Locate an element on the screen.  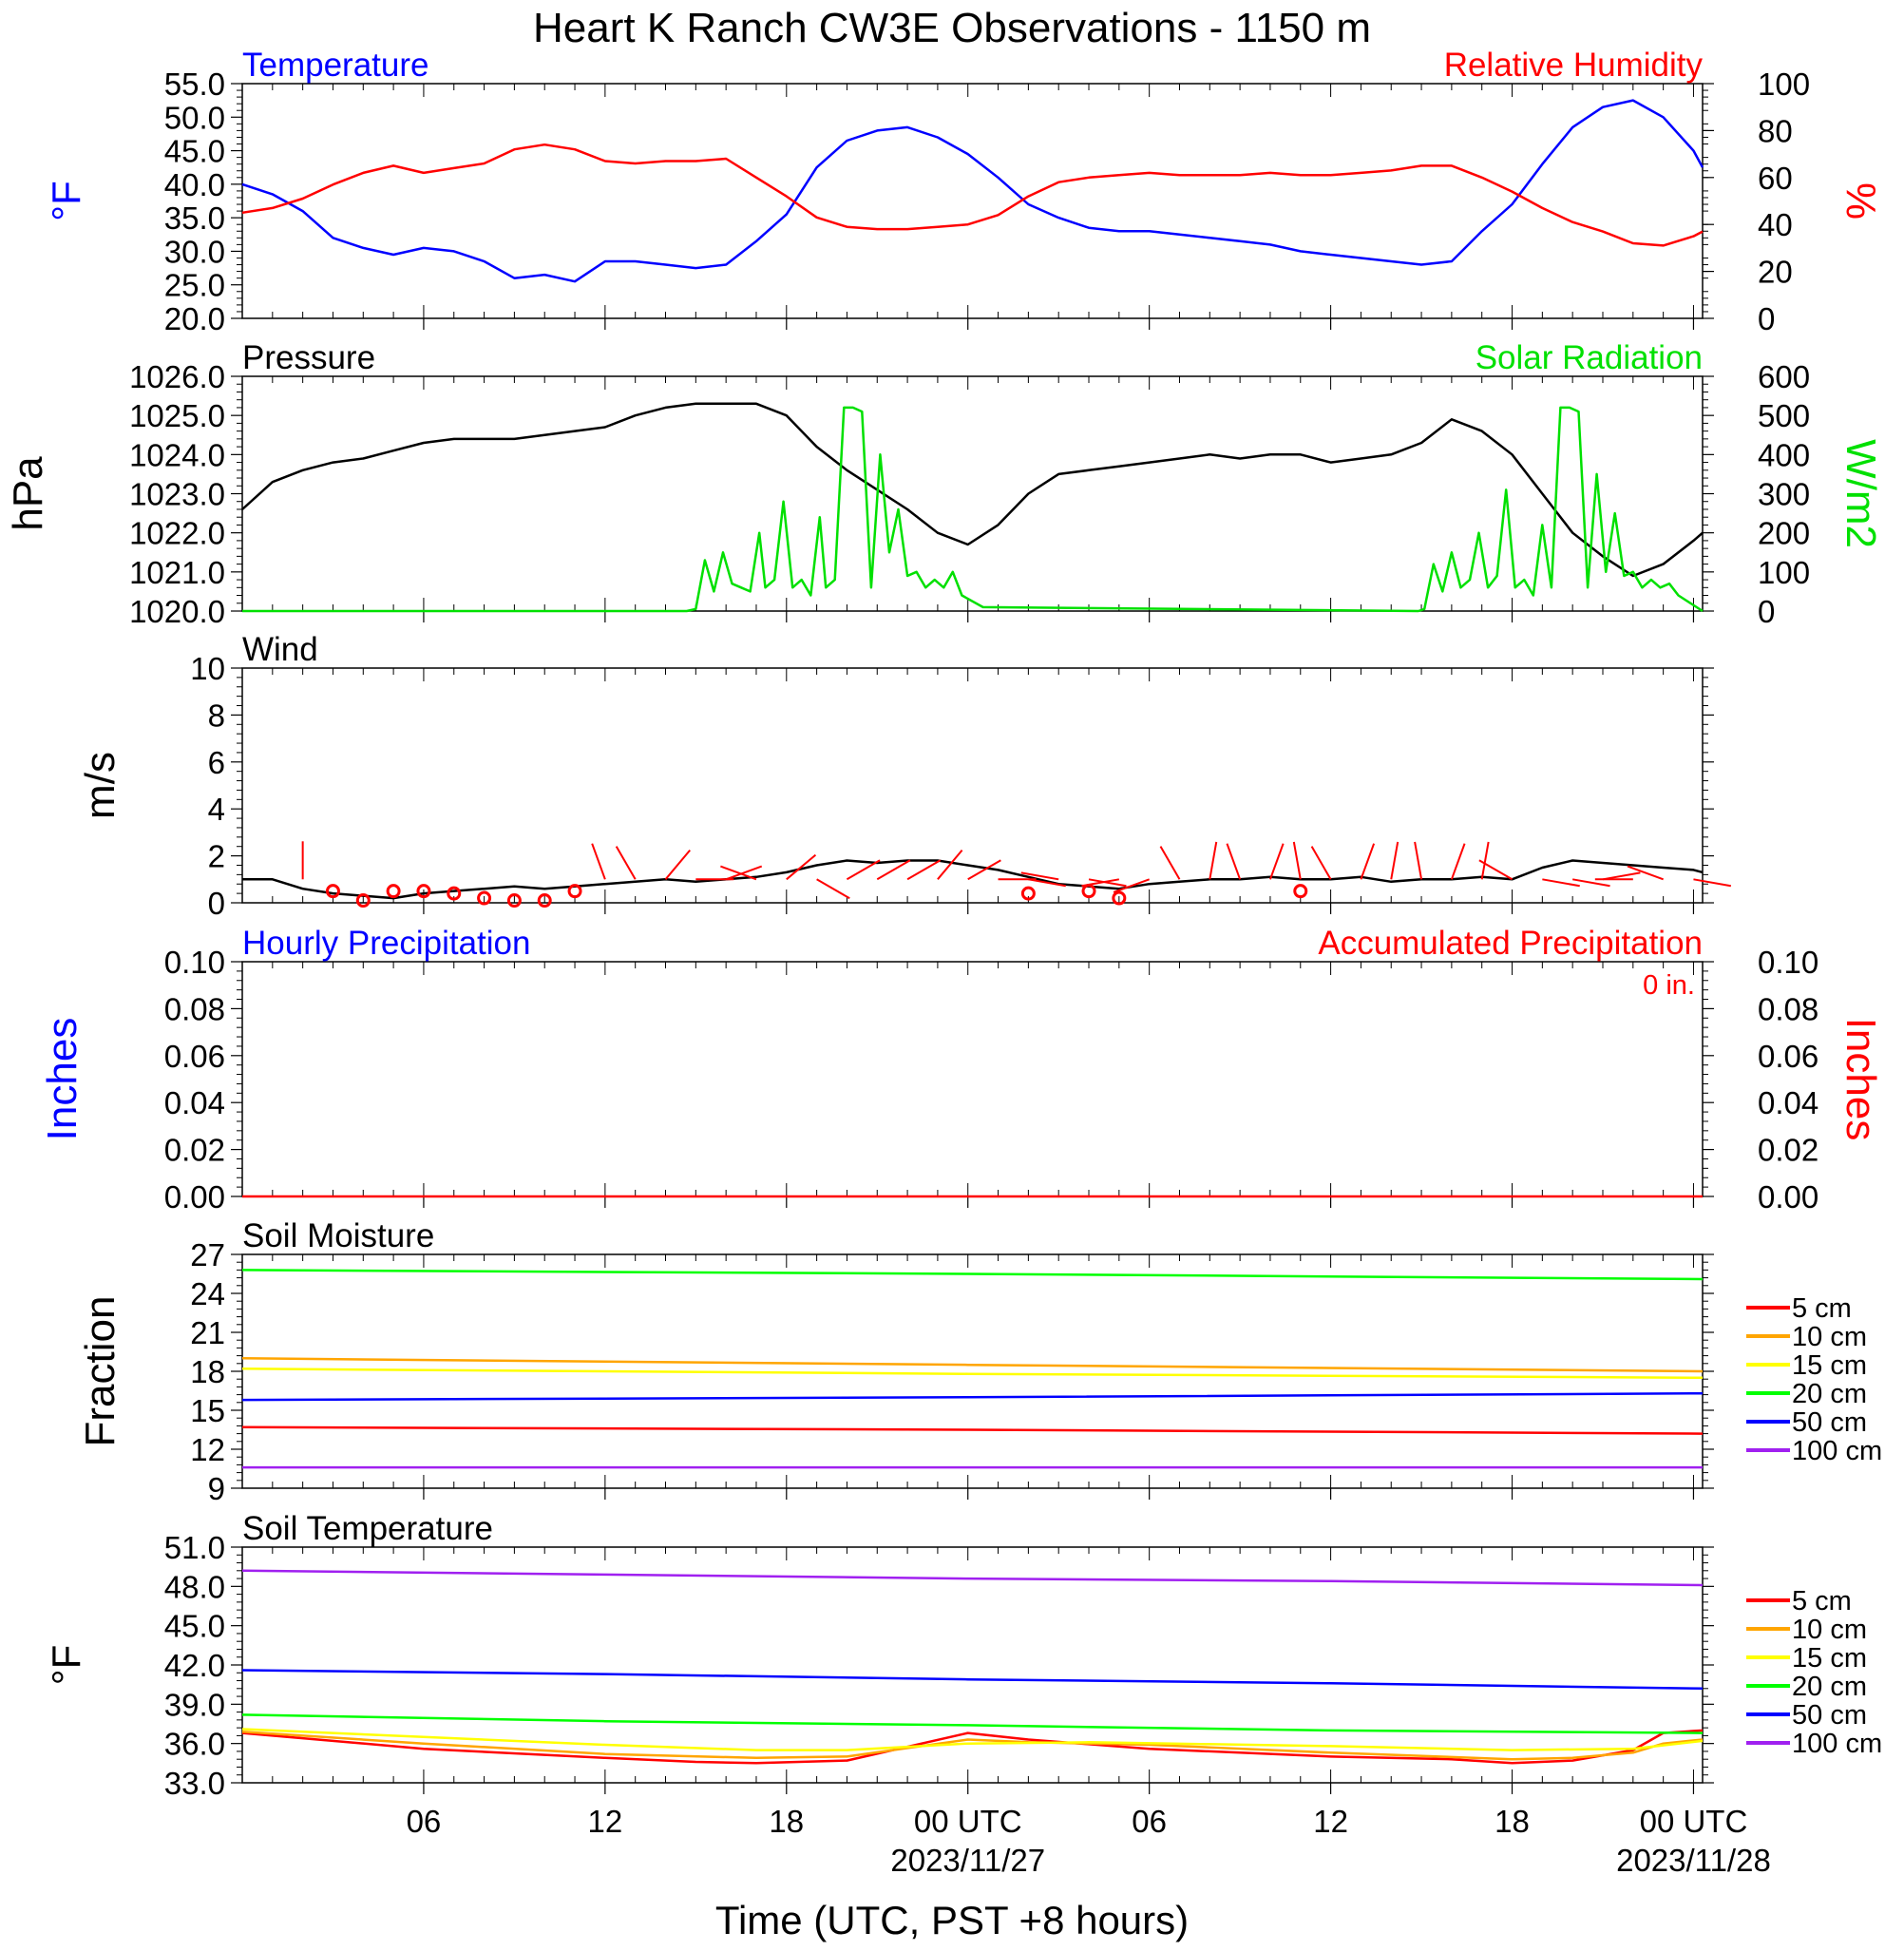
y-tick-label-left: 10 is located at coordinates (207, 668).